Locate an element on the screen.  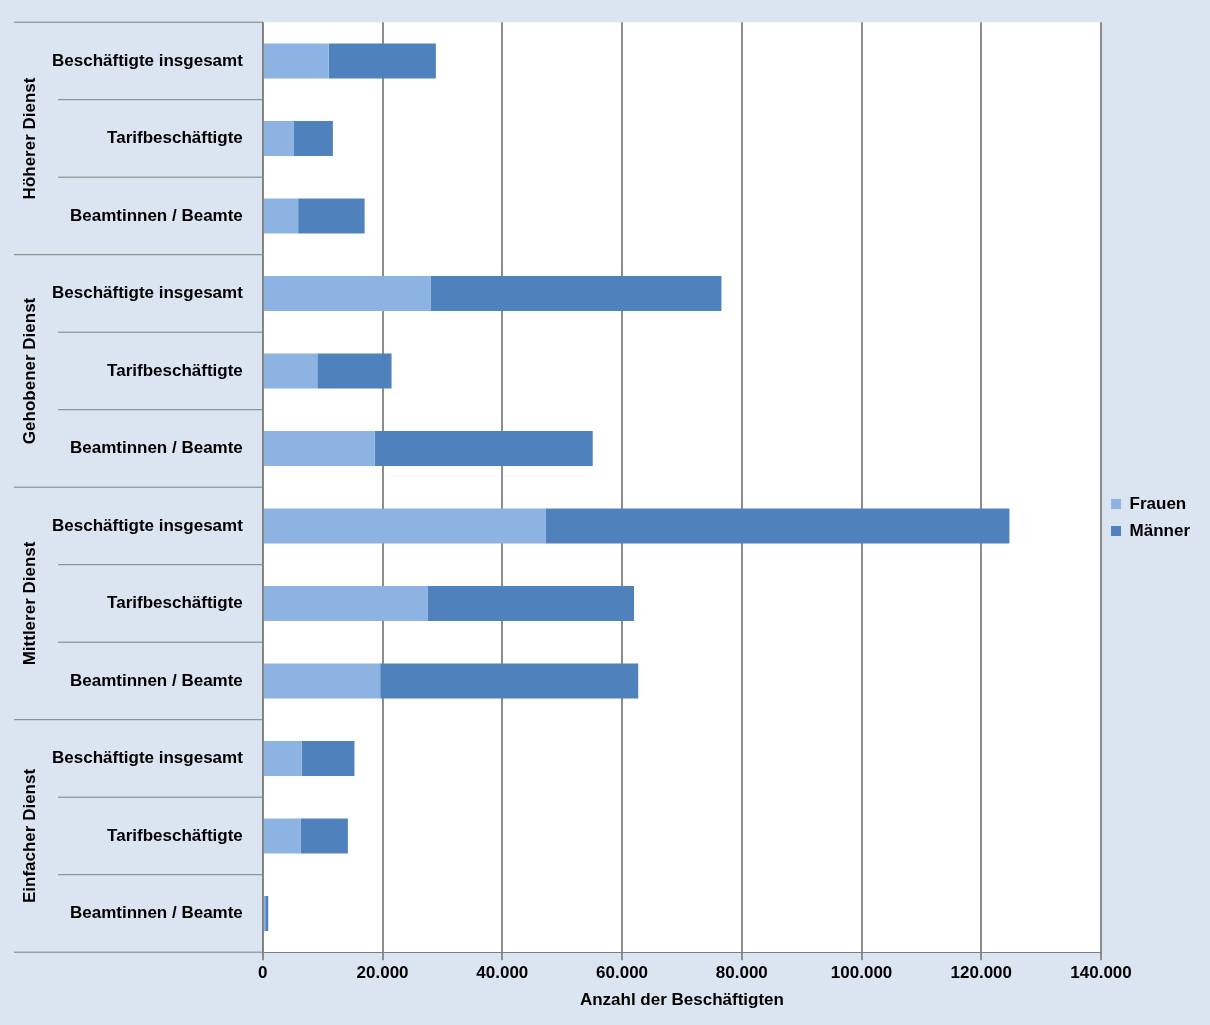
text: Gehobener Dienst is located at coordinates (29, 371).